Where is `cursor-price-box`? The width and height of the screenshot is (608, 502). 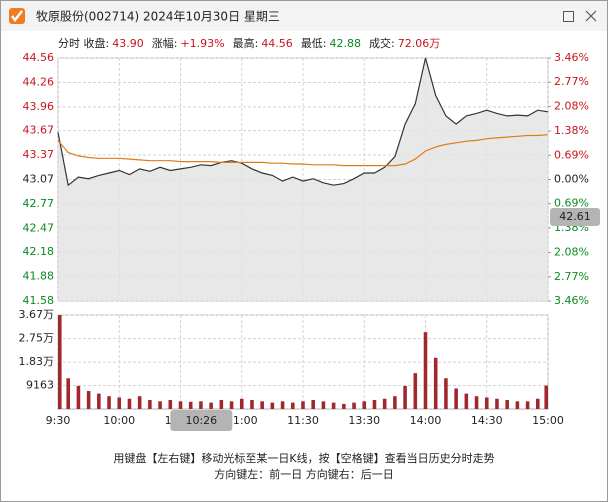
cursor-price-box is located at coordinates (575, 217).